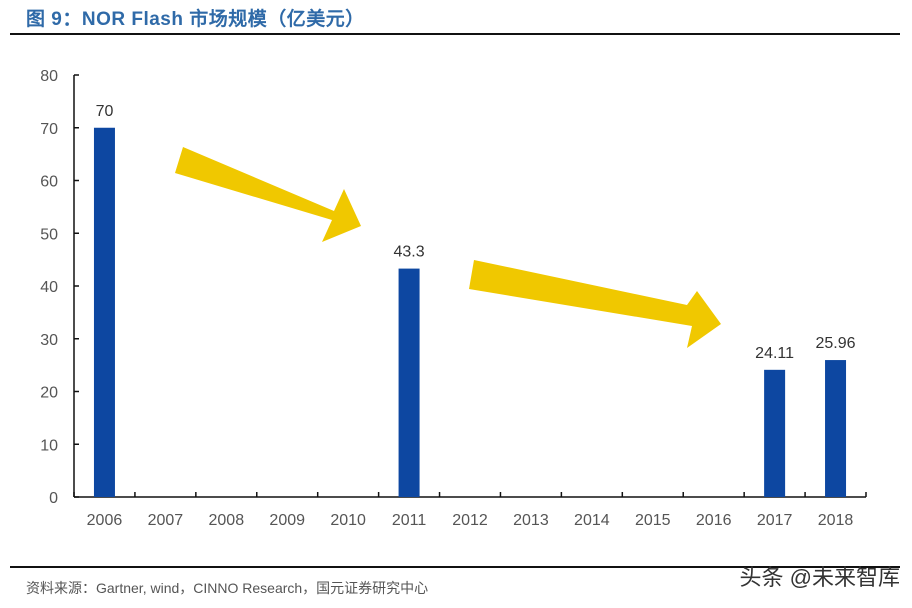 The width and height of the screenshot is (912, 608). Describe the element at coordinates (166, 520) in the screenshot. I see `x-tick-label: 2007` at that location.